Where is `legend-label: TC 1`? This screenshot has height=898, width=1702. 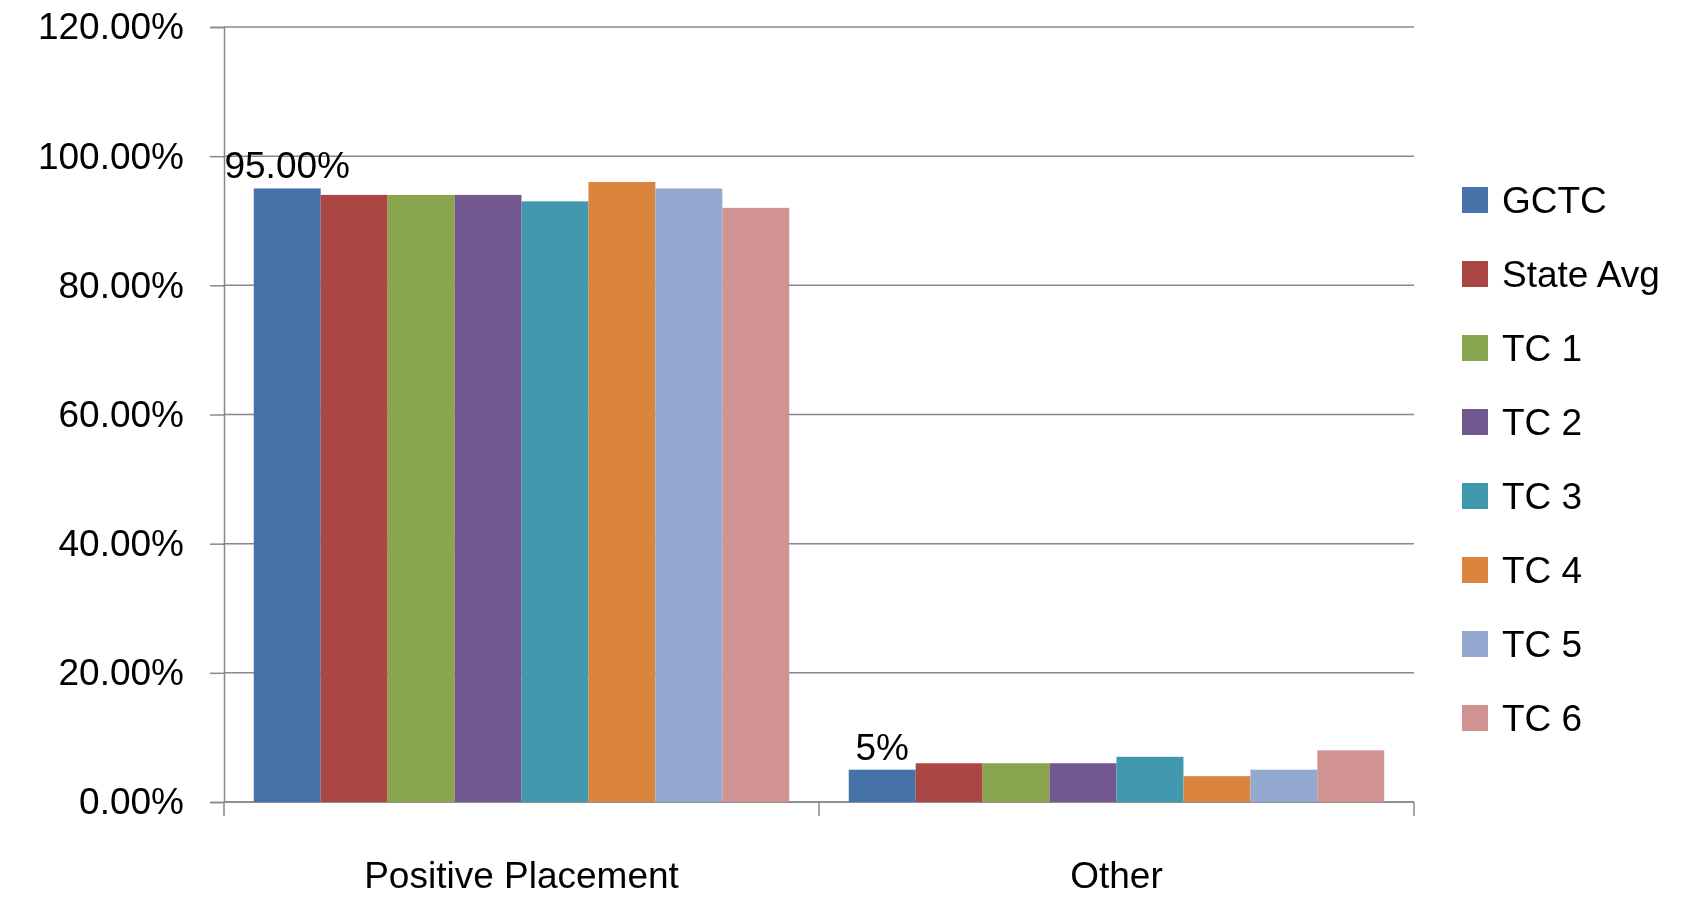
legend-label: TC 1 is located at coordinates (1542, 348).